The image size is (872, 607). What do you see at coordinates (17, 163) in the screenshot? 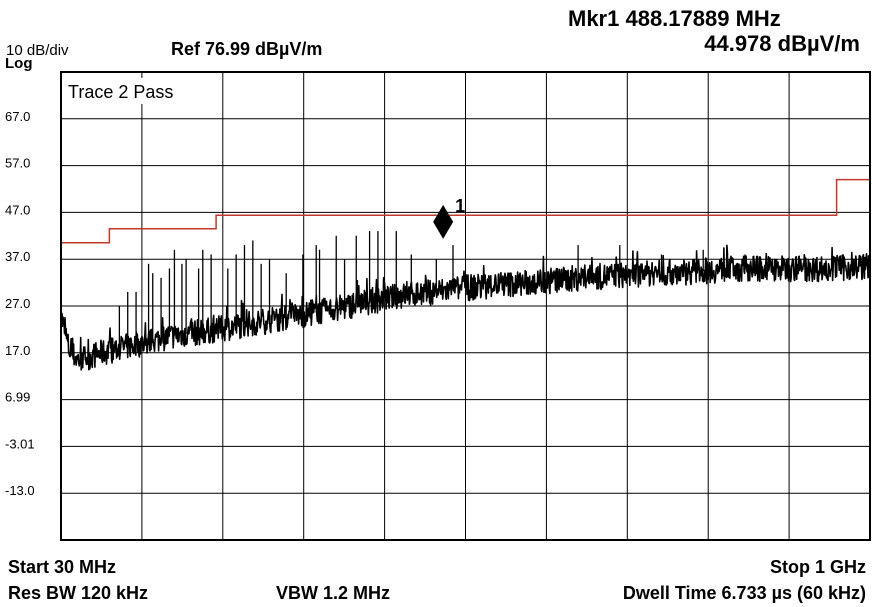
I see `y-tick-label: 57.0` at bounding box center [17, 163].